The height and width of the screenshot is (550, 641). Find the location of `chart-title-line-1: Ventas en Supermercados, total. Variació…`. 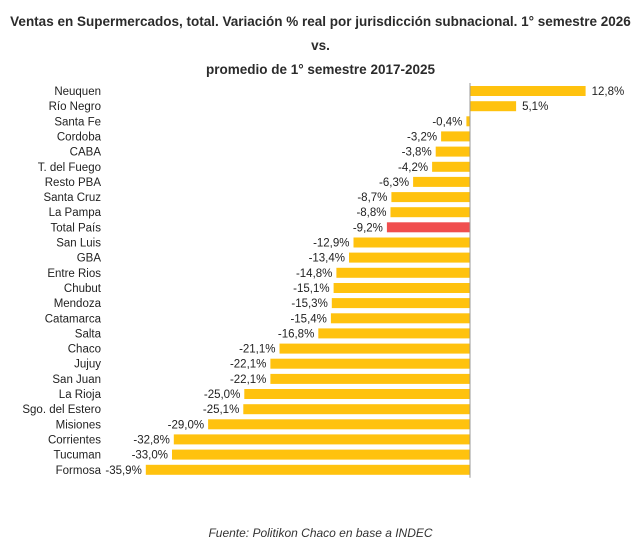

chart-title-line-1: Ventas en Supermercados, total. Variació… is located at coordinates (320, 33).